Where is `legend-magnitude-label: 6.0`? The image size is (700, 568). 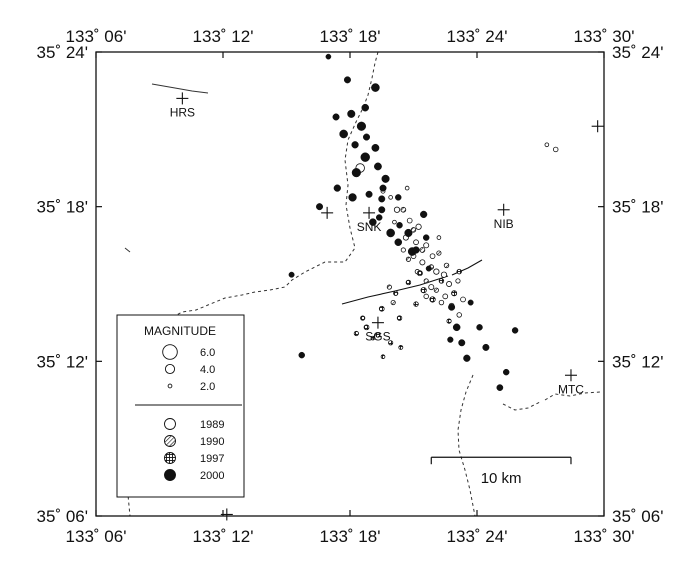 legend-magnitude-label: 6.0 is located at coordinates (207, 353).